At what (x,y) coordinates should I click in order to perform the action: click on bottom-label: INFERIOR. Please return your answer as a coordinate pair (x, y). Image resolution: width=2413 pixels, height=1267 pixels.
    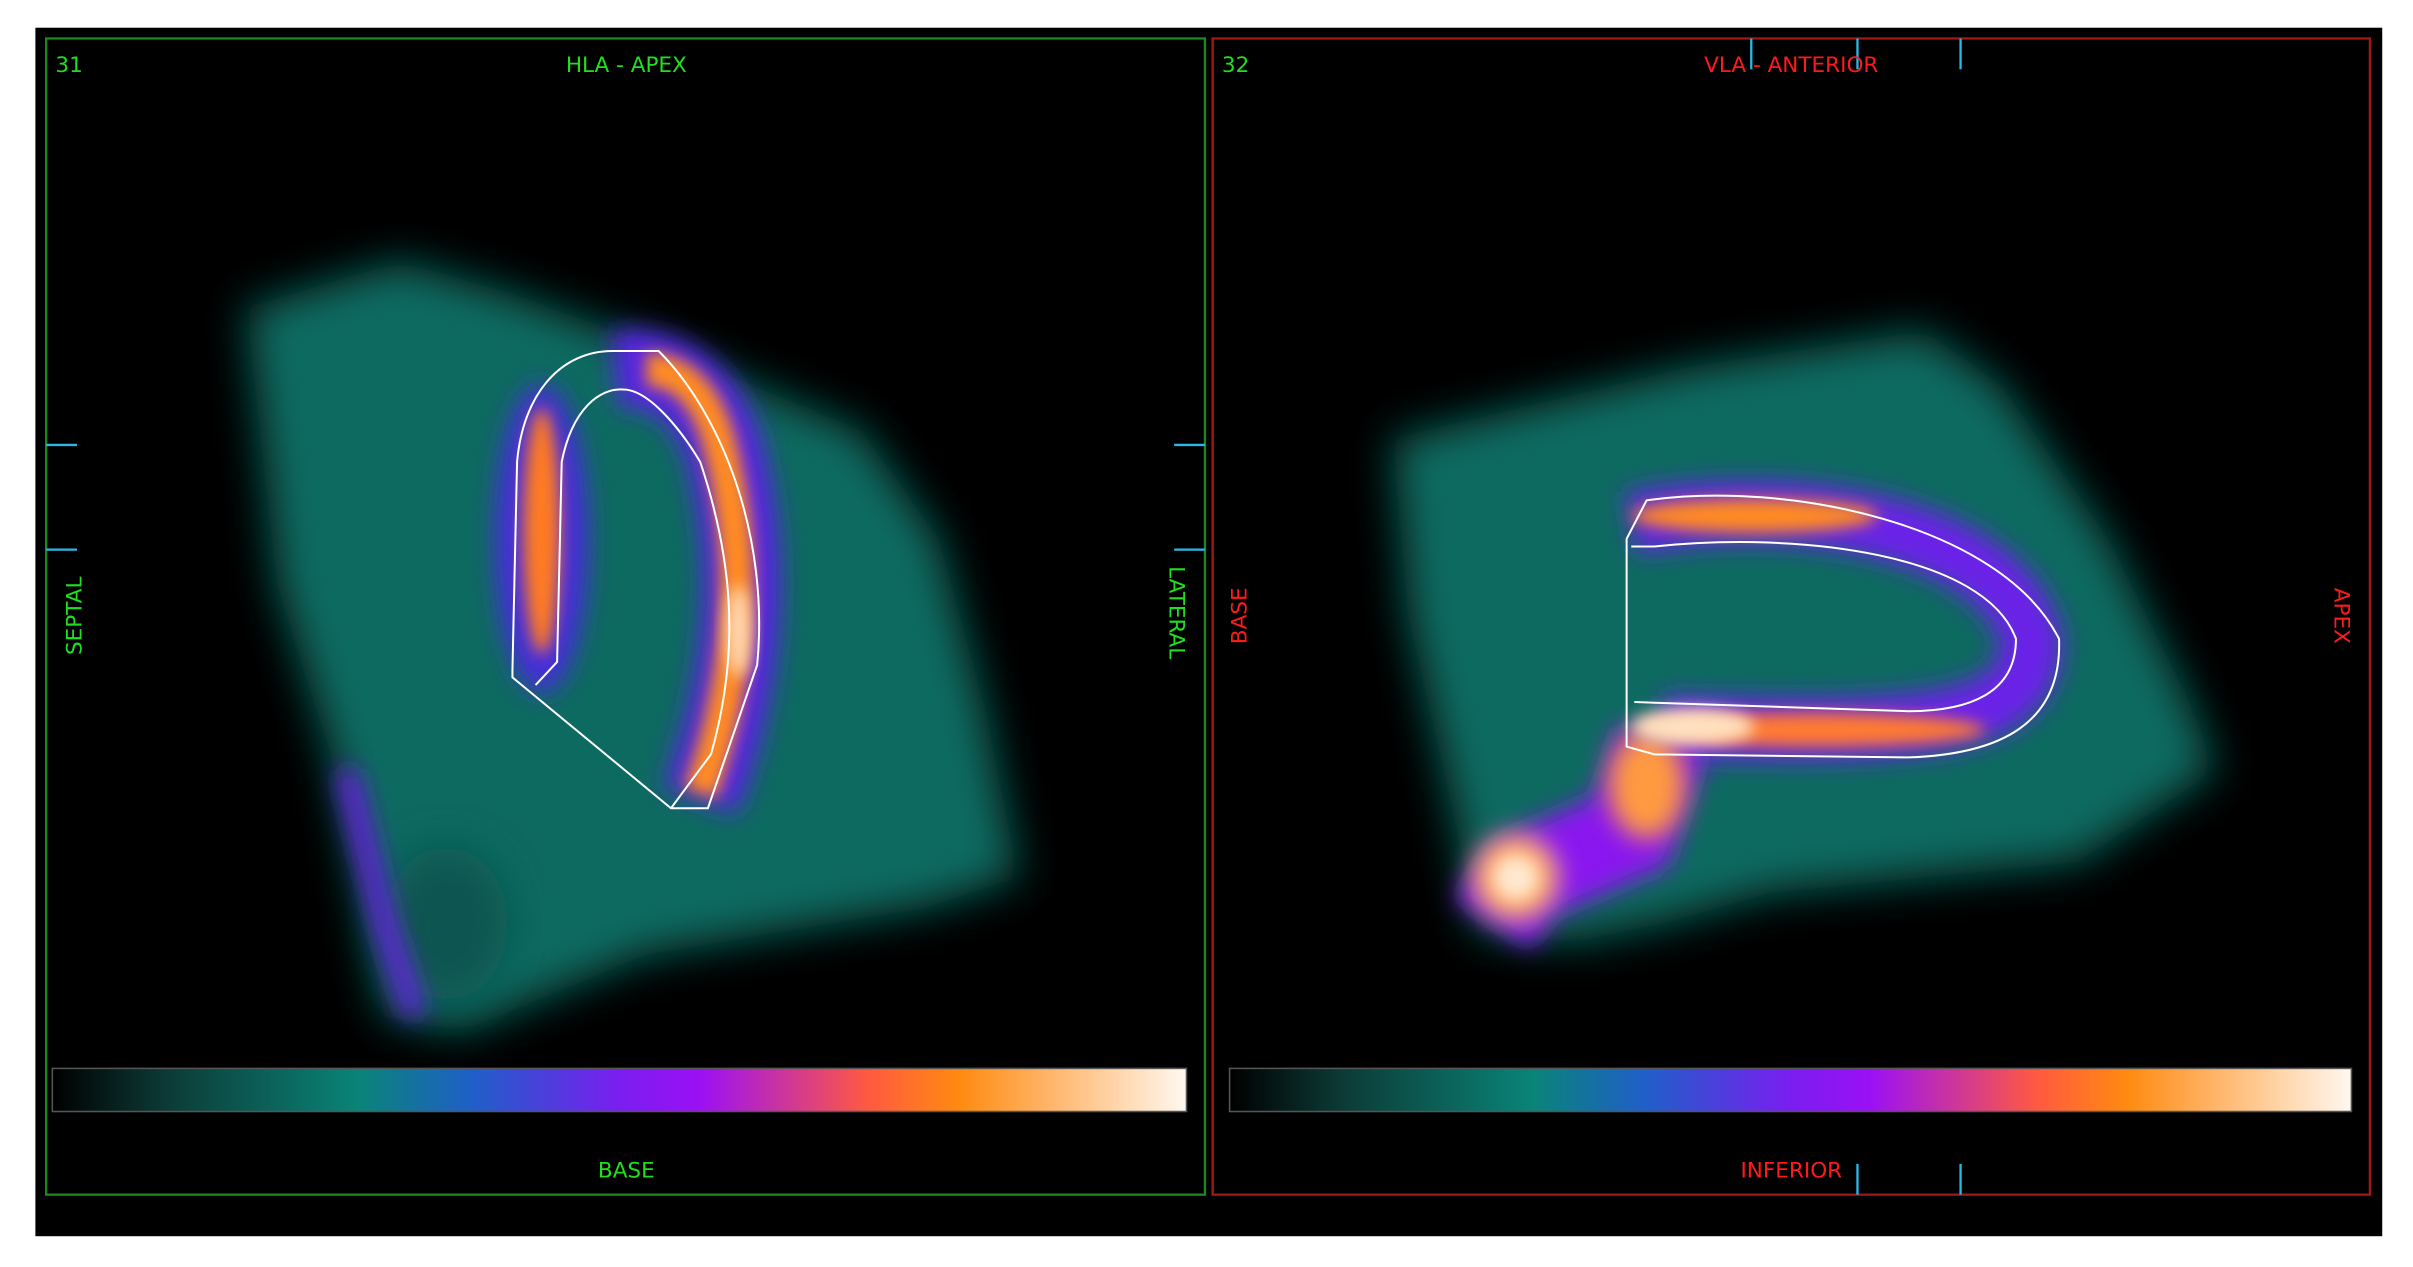
    Looking at the image, I should click on (1791, 1171).